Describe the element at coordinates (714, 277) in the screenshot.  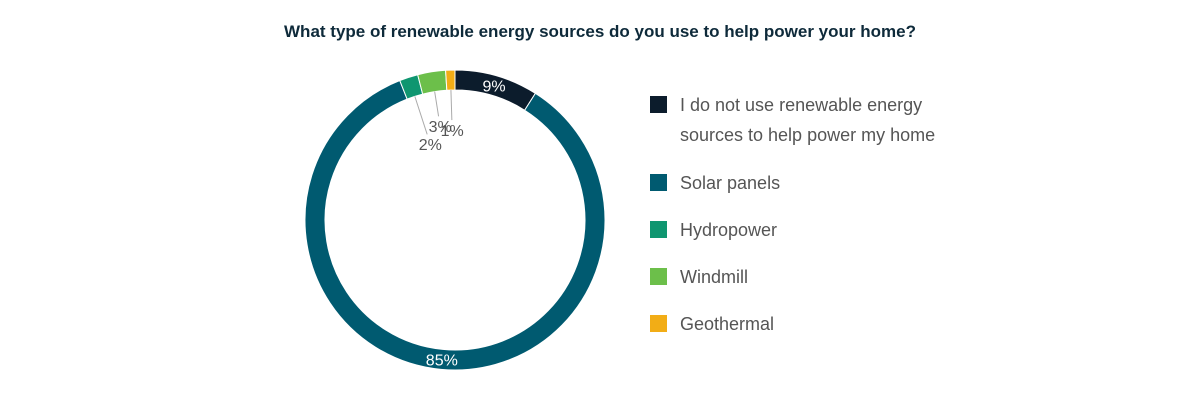
I see `legend-label: Windmill` at that location.